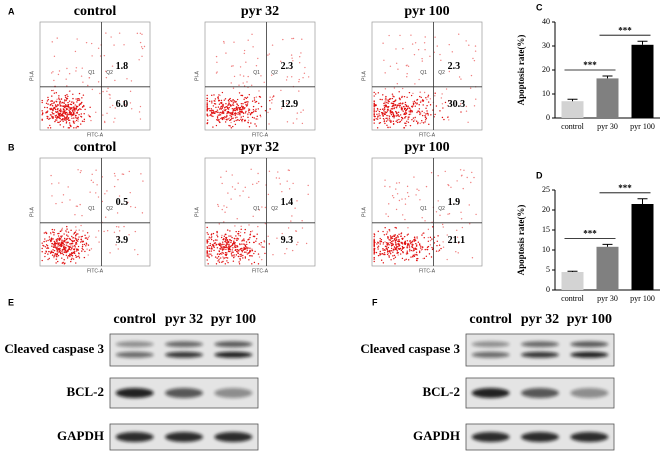 The height and width of the screenshot is (457, 669). I want to click on quadrant-label: Q2, so click(109, 73).